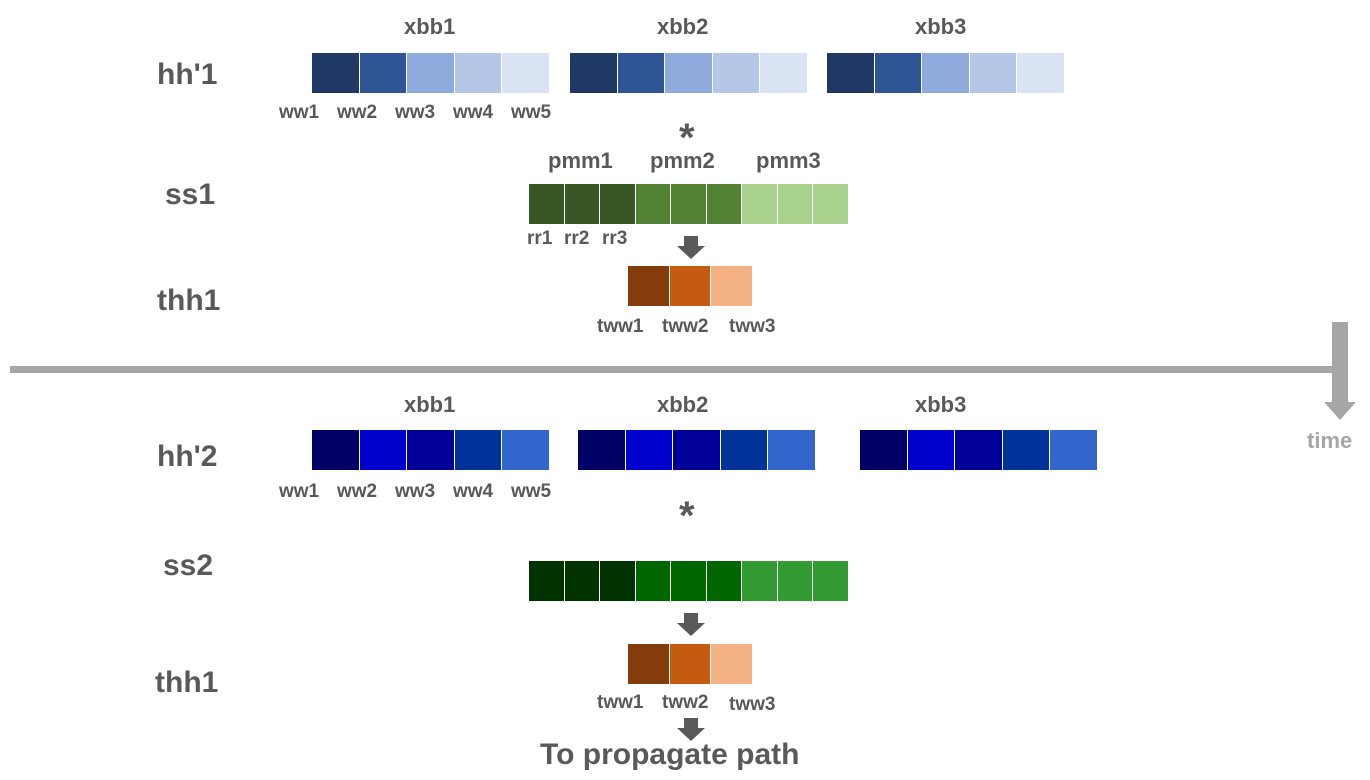 The image size is (1370, 780). Describe the element at coordinates (188, 565) in the screenshot. I see `row-label-s2: ss2` at that location.